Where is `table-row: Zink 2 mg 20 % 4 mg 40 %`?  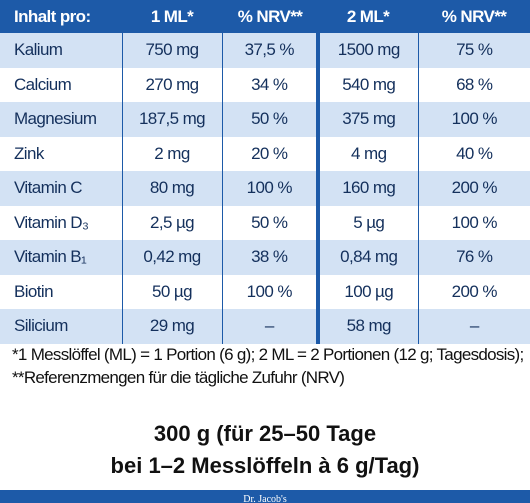 table-row: Zink 2 mg 20 % 4 mg 40 % is located at coordinates (265, 153).